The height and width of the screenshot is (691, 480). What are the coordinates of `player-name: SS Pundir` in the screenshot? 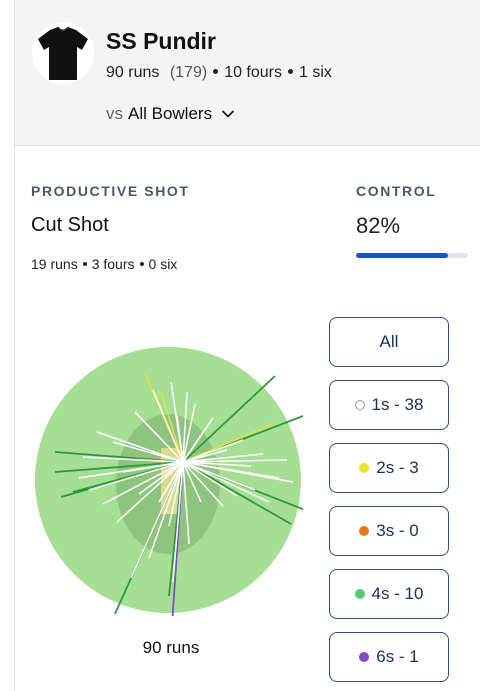 It's located at (161, 41).